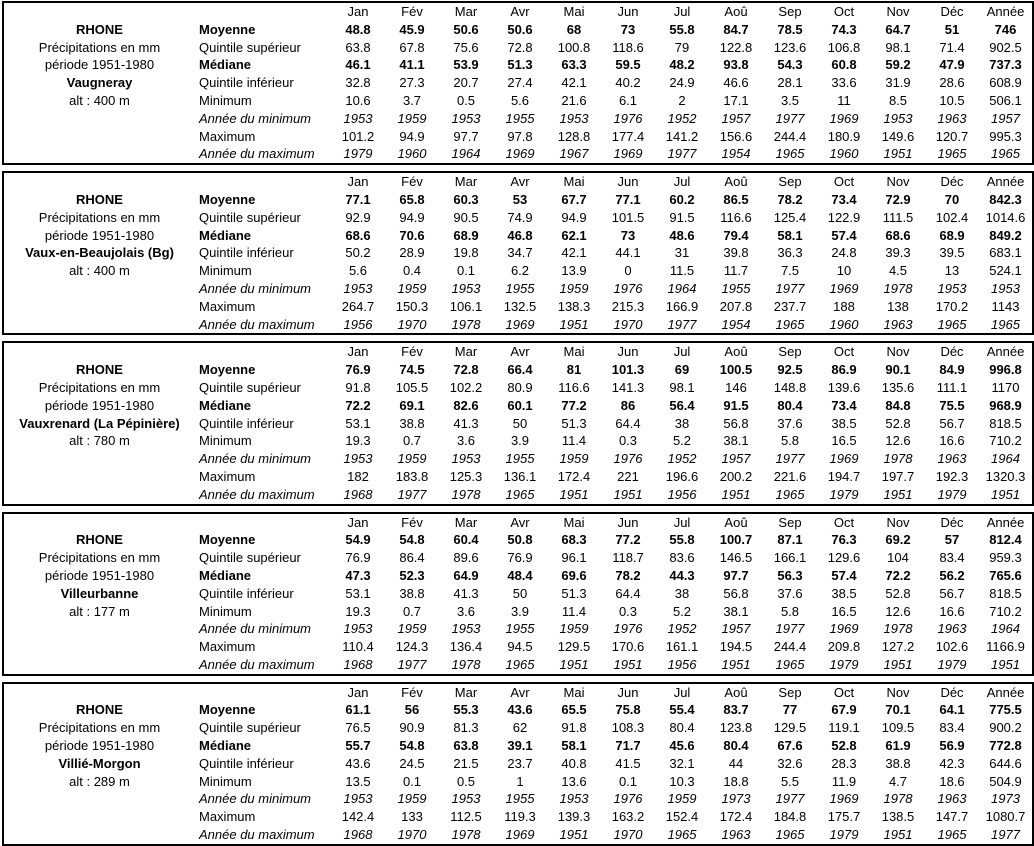 The image size is (1034, 846). Describe the element at coordinates (520, 611) in the screenshot. I see `value-cell: 3.9` at that location.